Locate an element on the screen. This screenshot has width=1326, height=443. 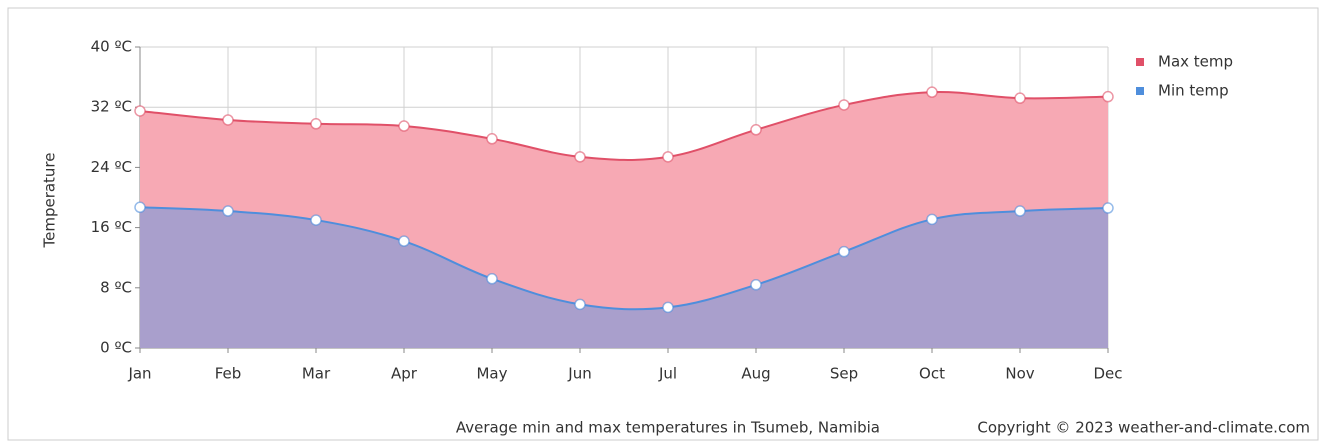
x-tick-label: Dec is located at coordinates (1107, 374).